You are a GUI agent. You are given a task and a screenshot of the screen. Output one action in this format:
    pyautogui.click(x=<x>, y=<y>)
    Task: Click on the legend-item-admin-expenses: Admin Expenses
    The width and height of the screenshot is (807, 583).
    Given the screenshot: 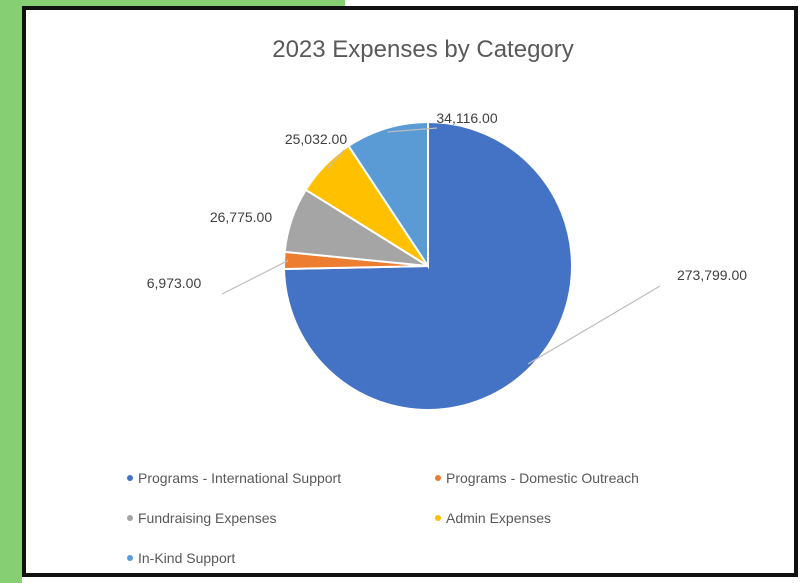 What is the action you would take?
    pyautogui.click(x=493, y=518)
    